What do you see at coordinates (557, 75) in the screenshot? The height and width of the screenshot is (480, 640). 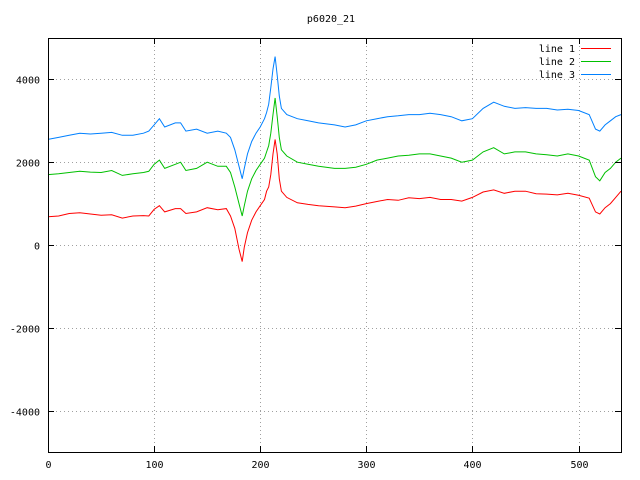 I see `legend-label: line 3` at bounding box center [557, 75].